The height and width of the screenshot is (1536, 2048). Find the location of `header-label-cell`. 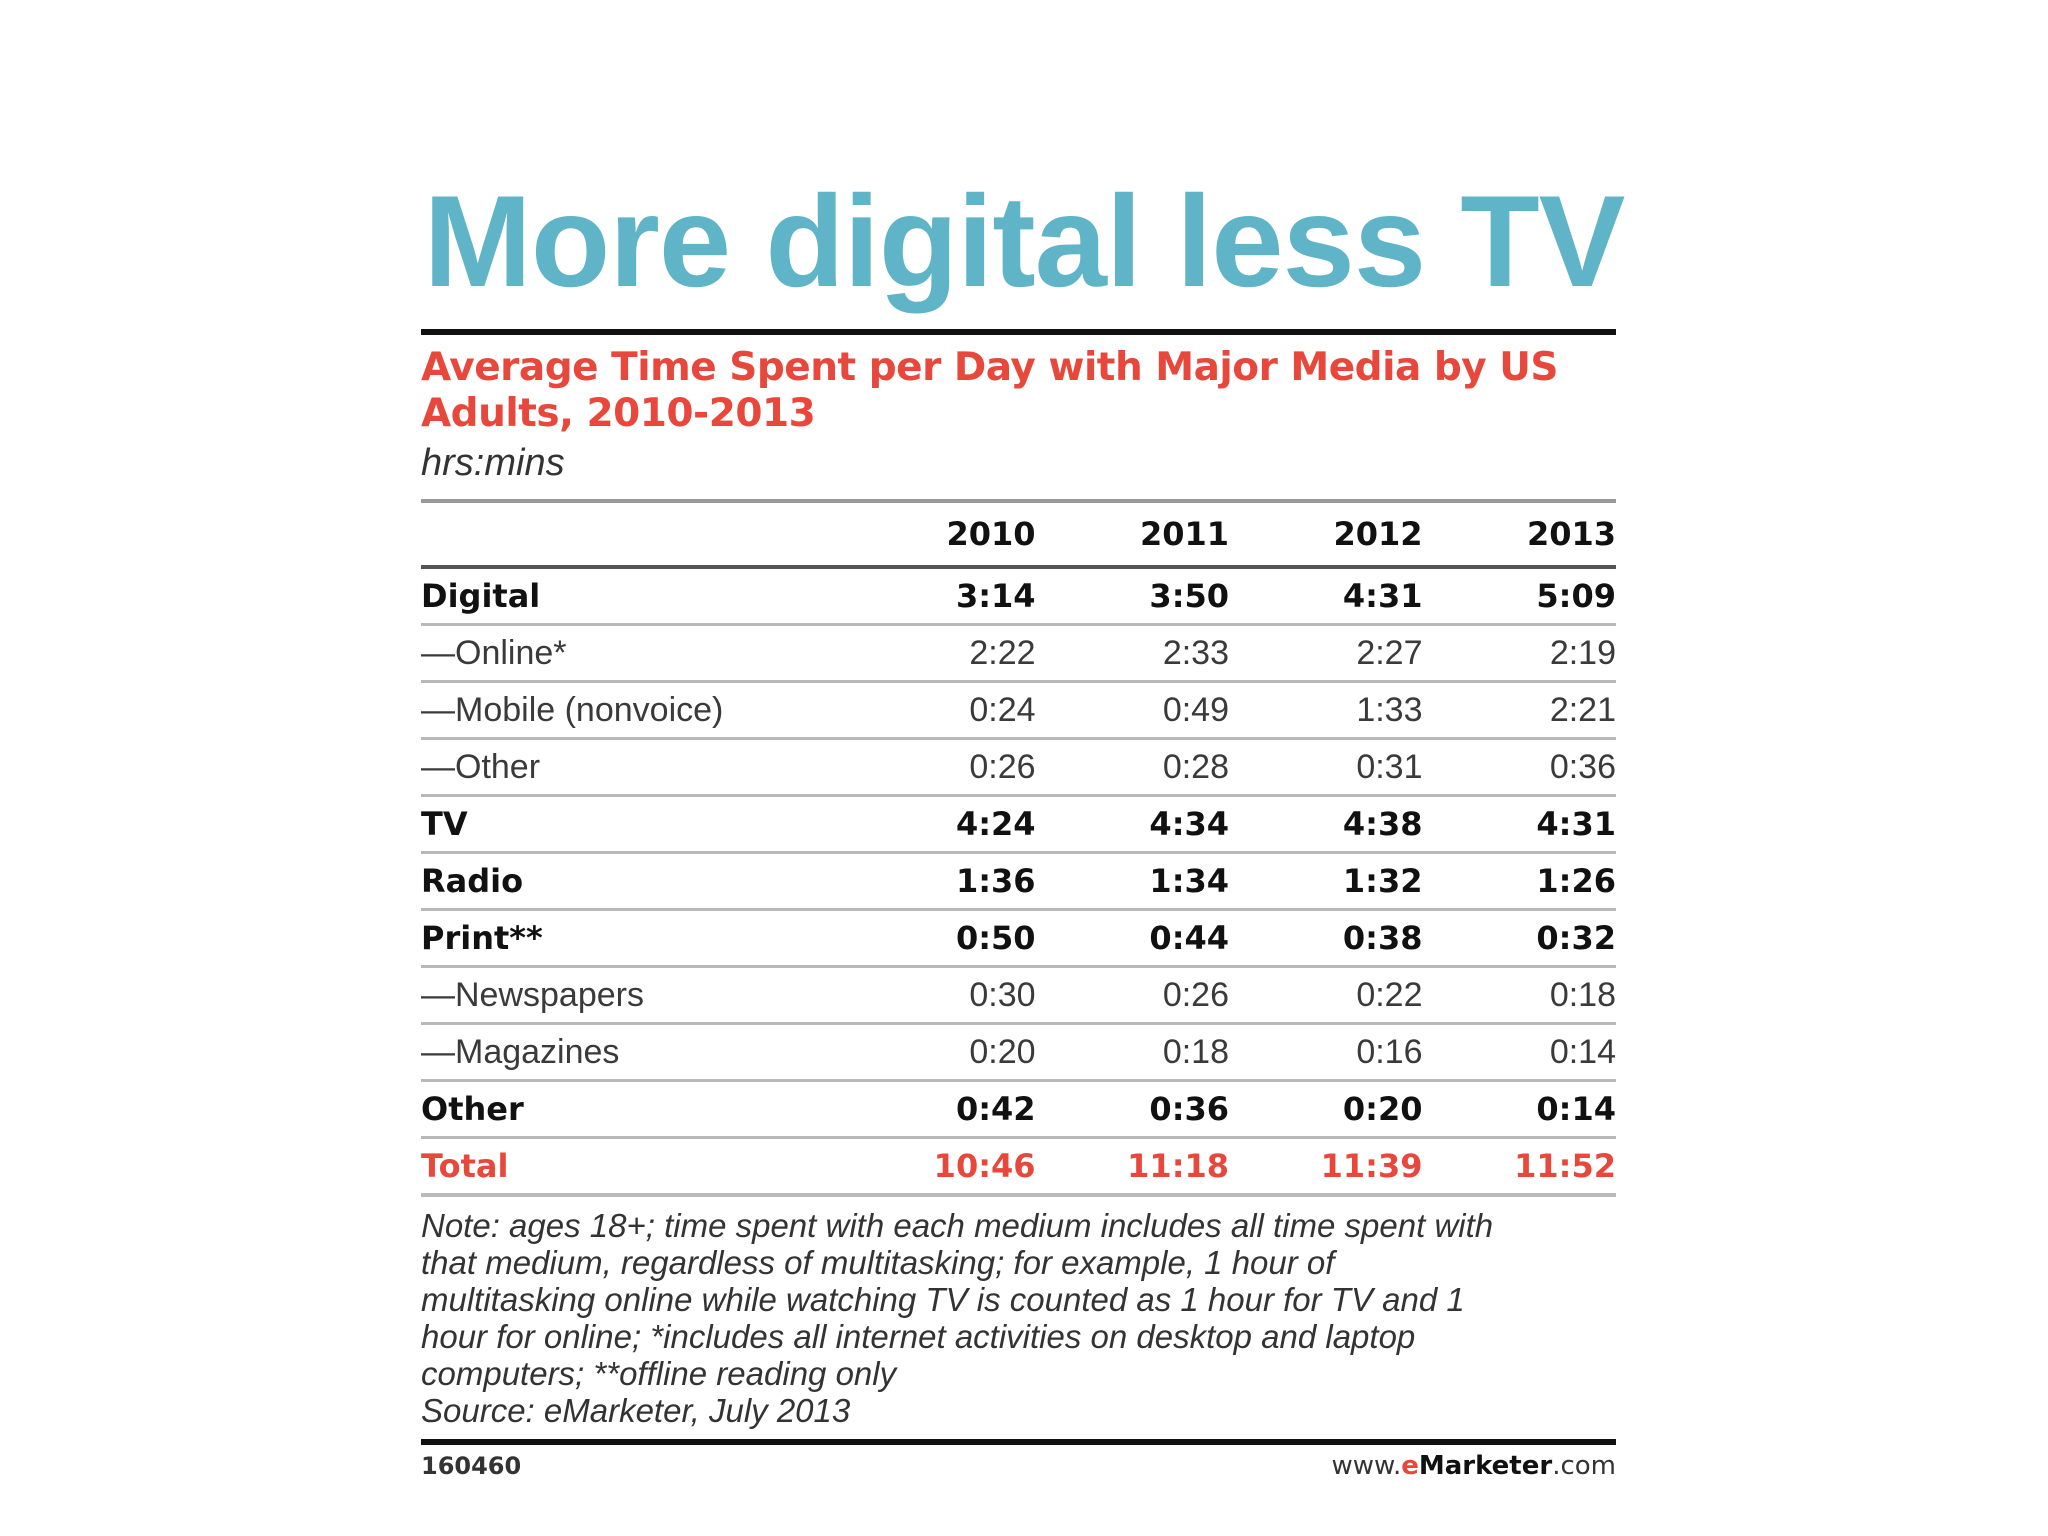

header-label-cell is located at coordinates (632, 533).